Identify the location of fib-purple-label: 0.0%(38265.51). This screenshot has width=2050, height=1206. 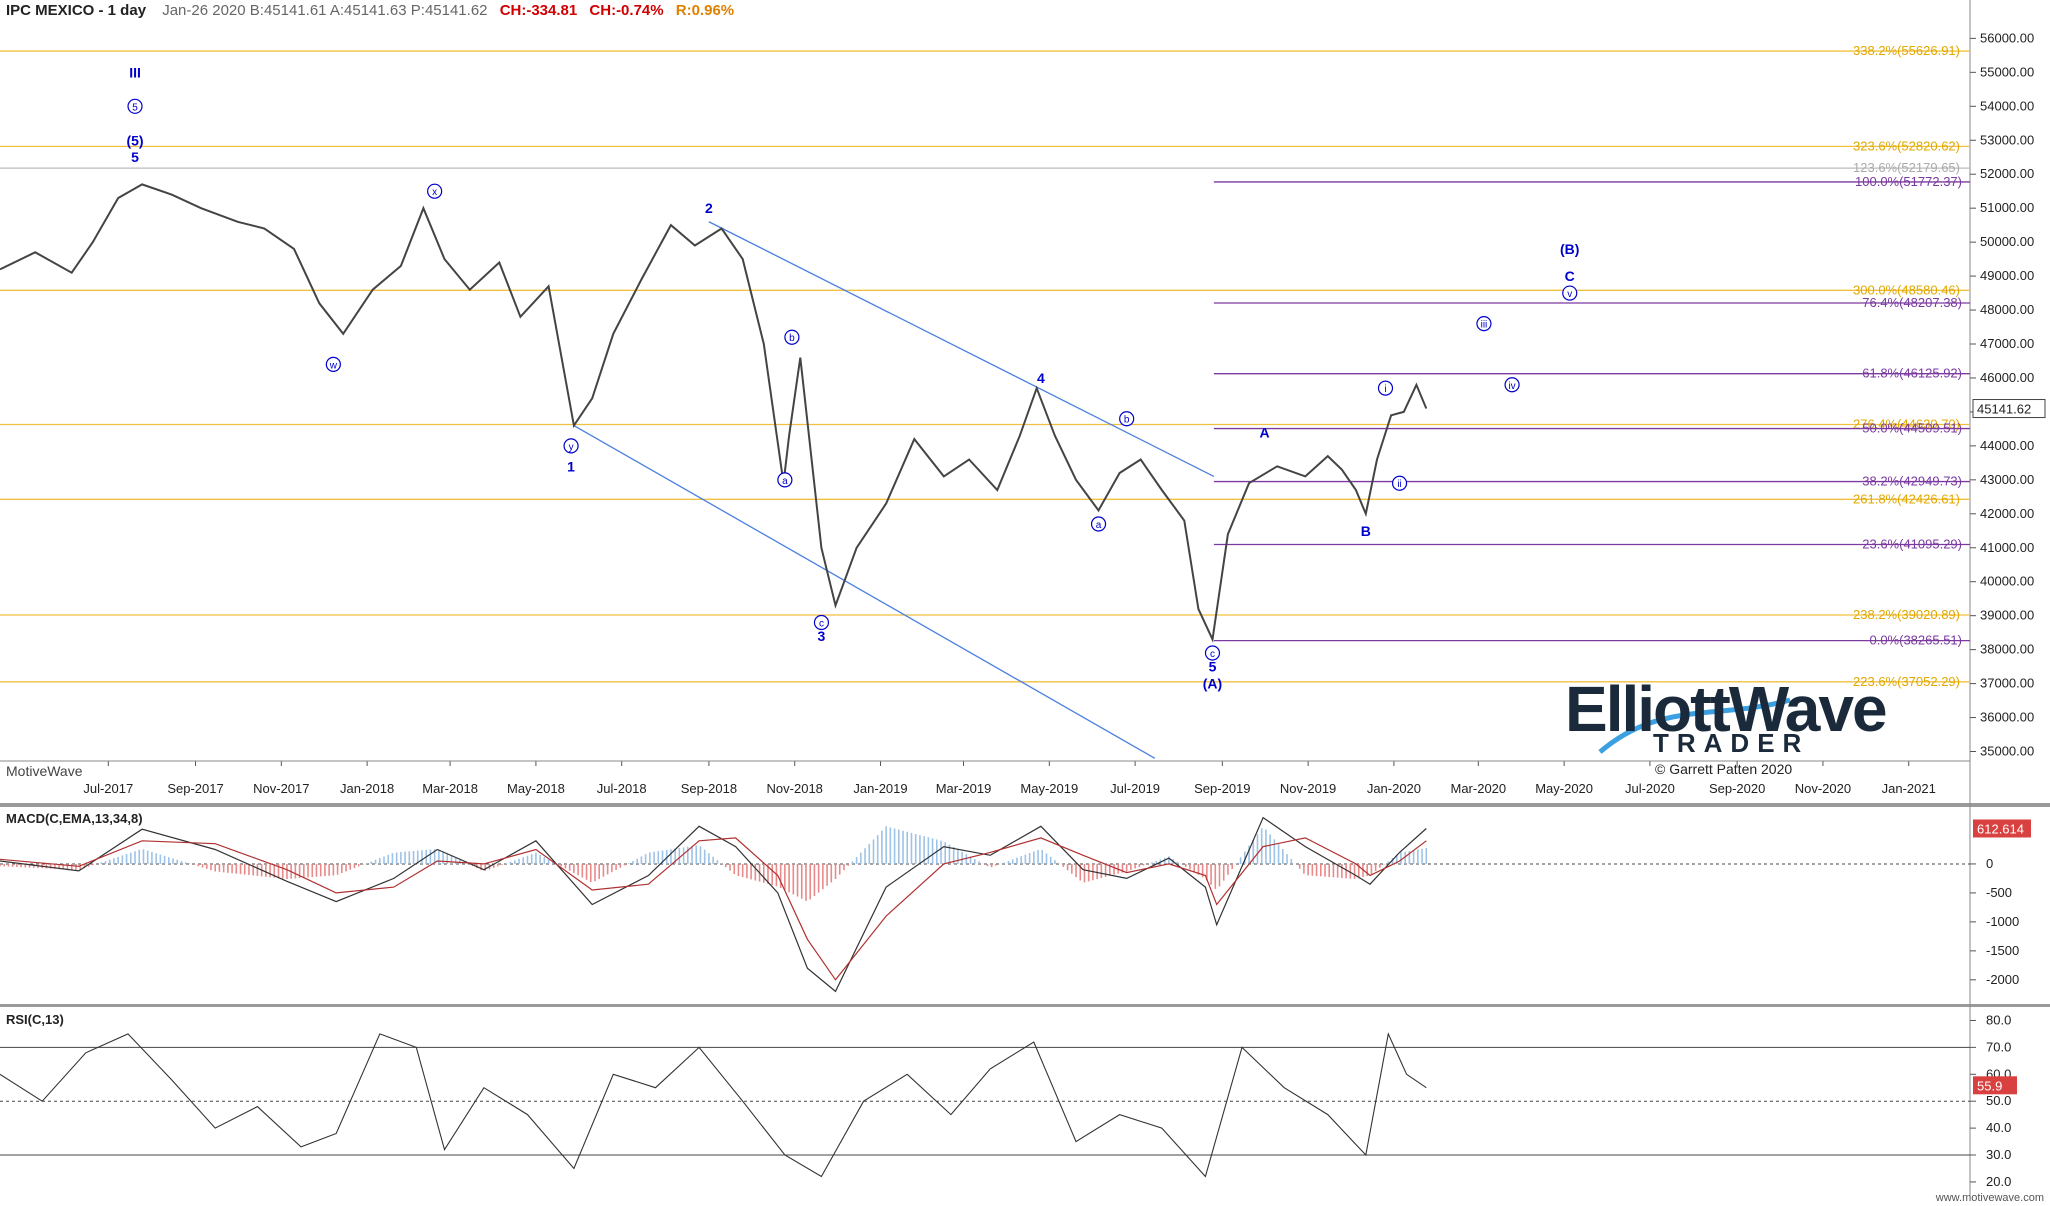
(1915, 640).